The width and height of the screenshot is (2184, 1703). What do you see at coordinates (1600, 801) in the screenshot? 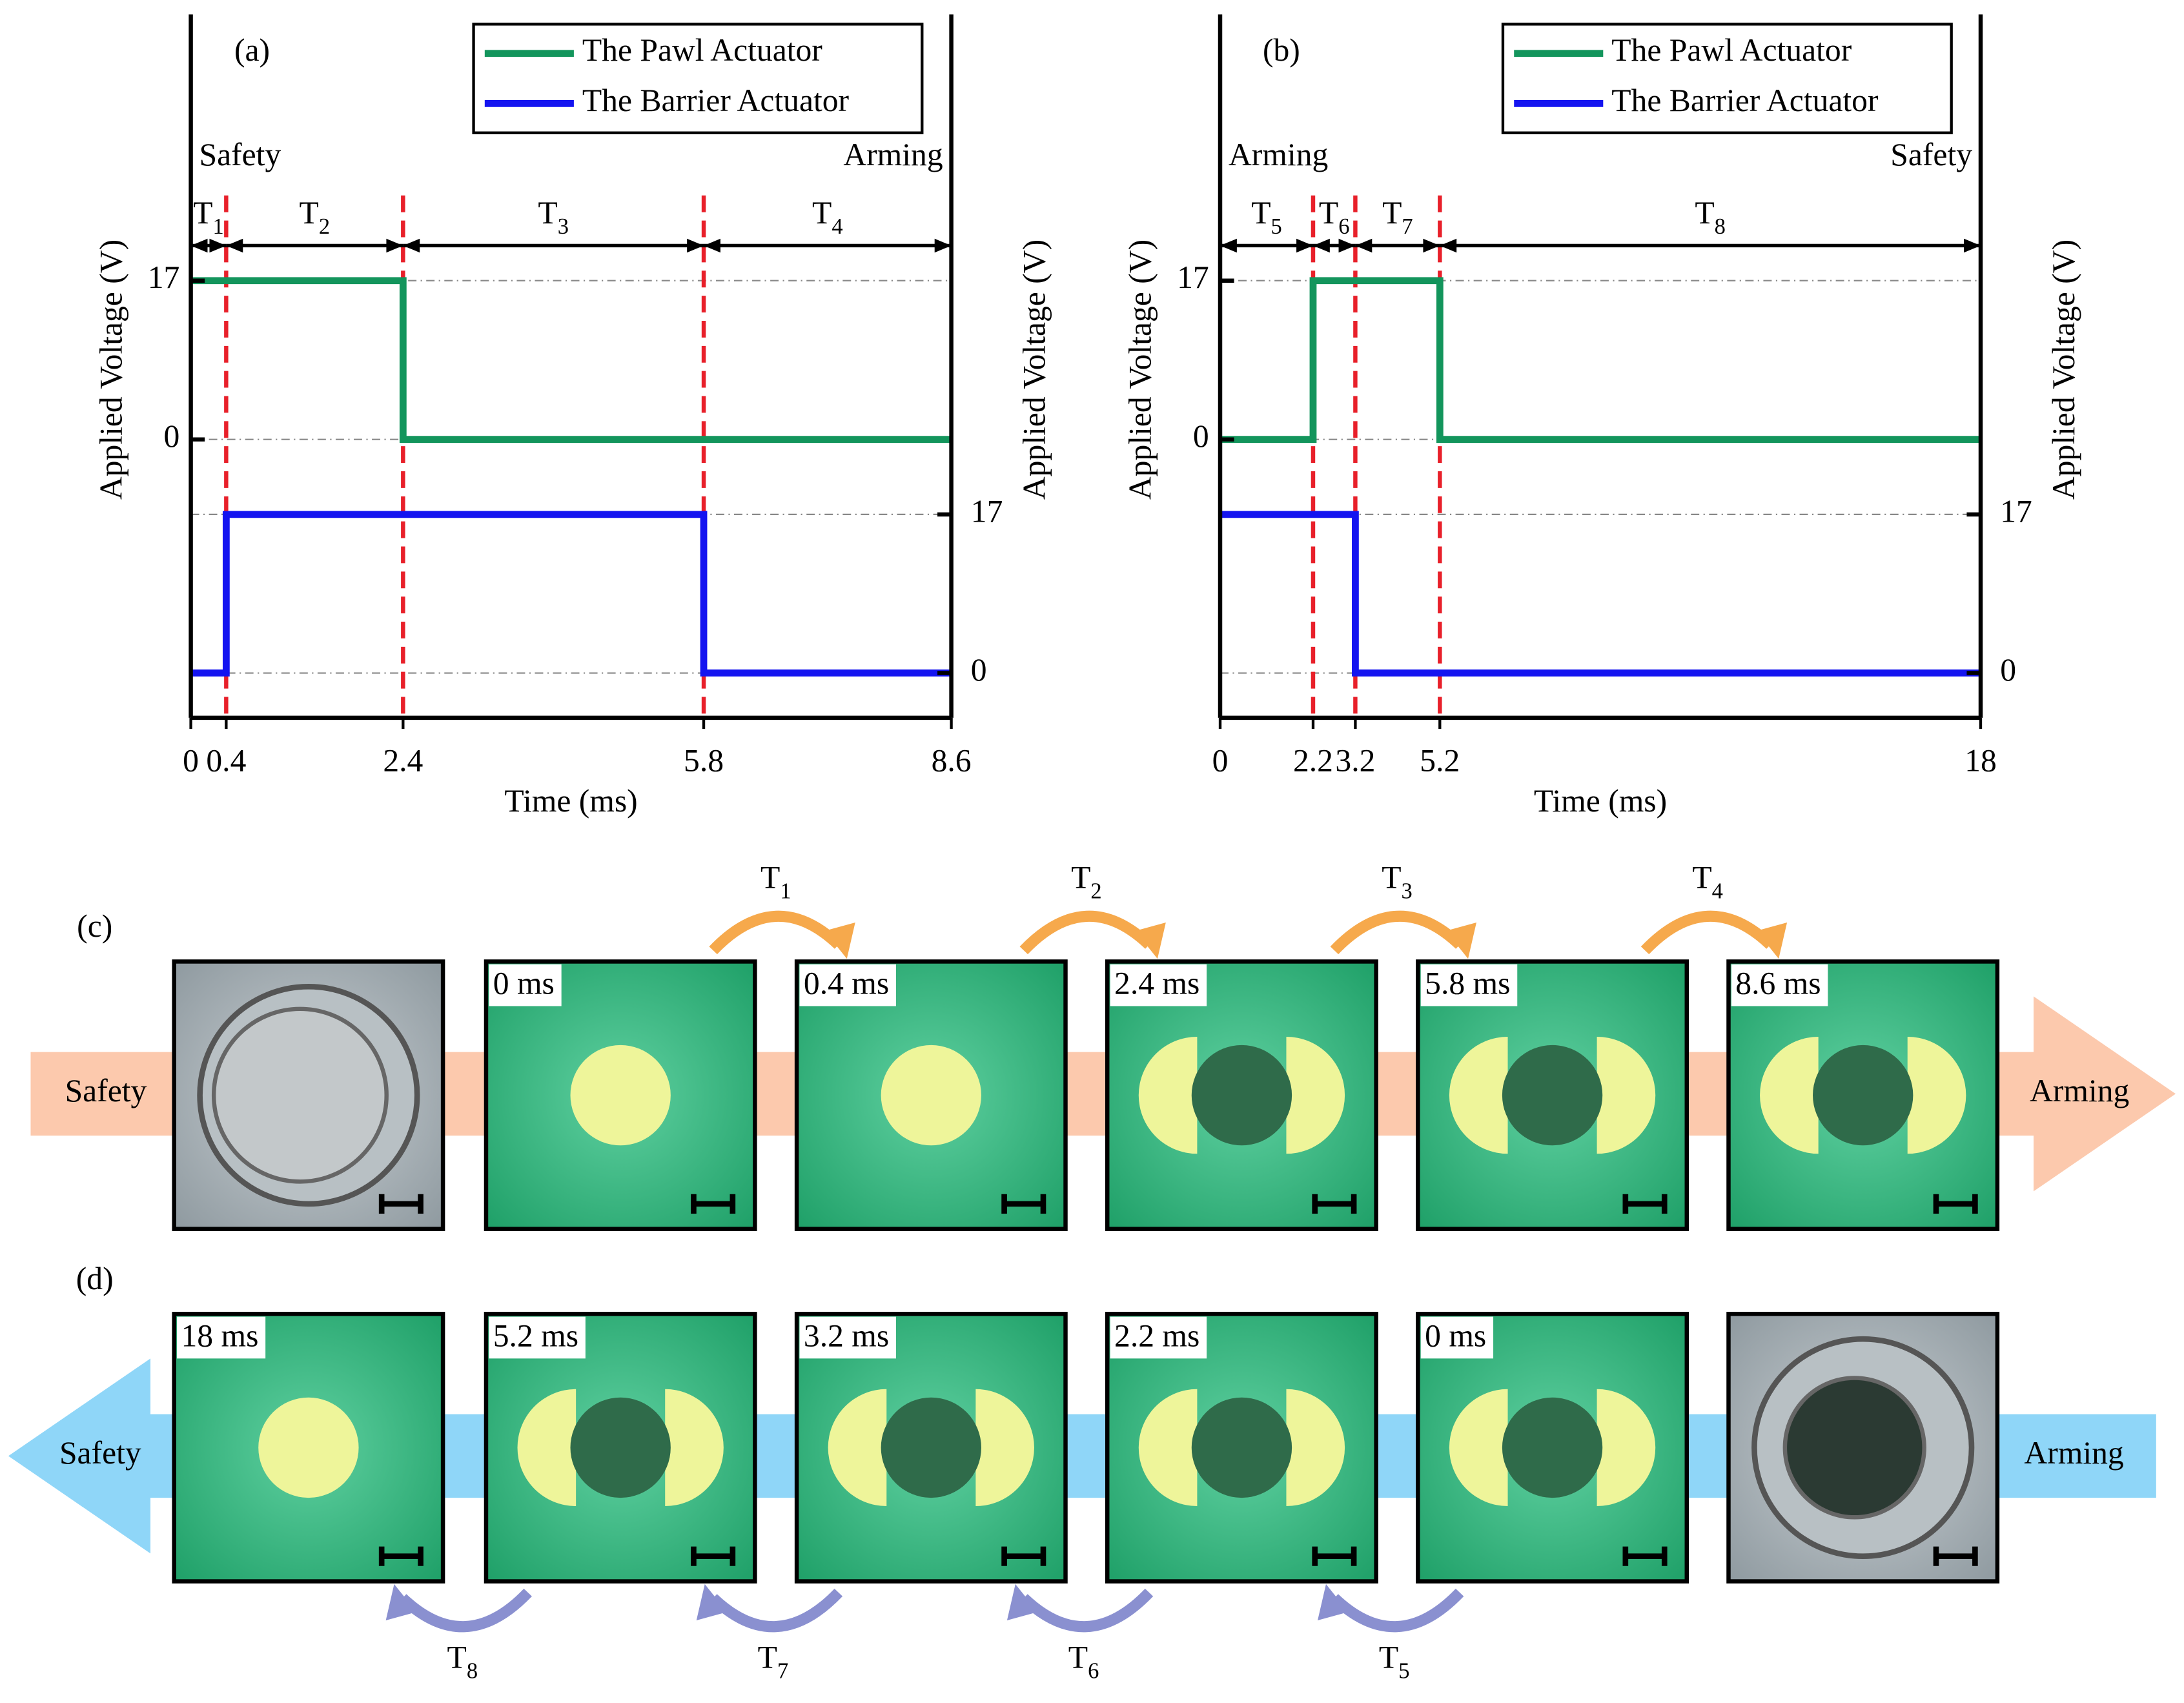
I see `x-axis-label: Time (ms)` at bounding box center [1600, 801].